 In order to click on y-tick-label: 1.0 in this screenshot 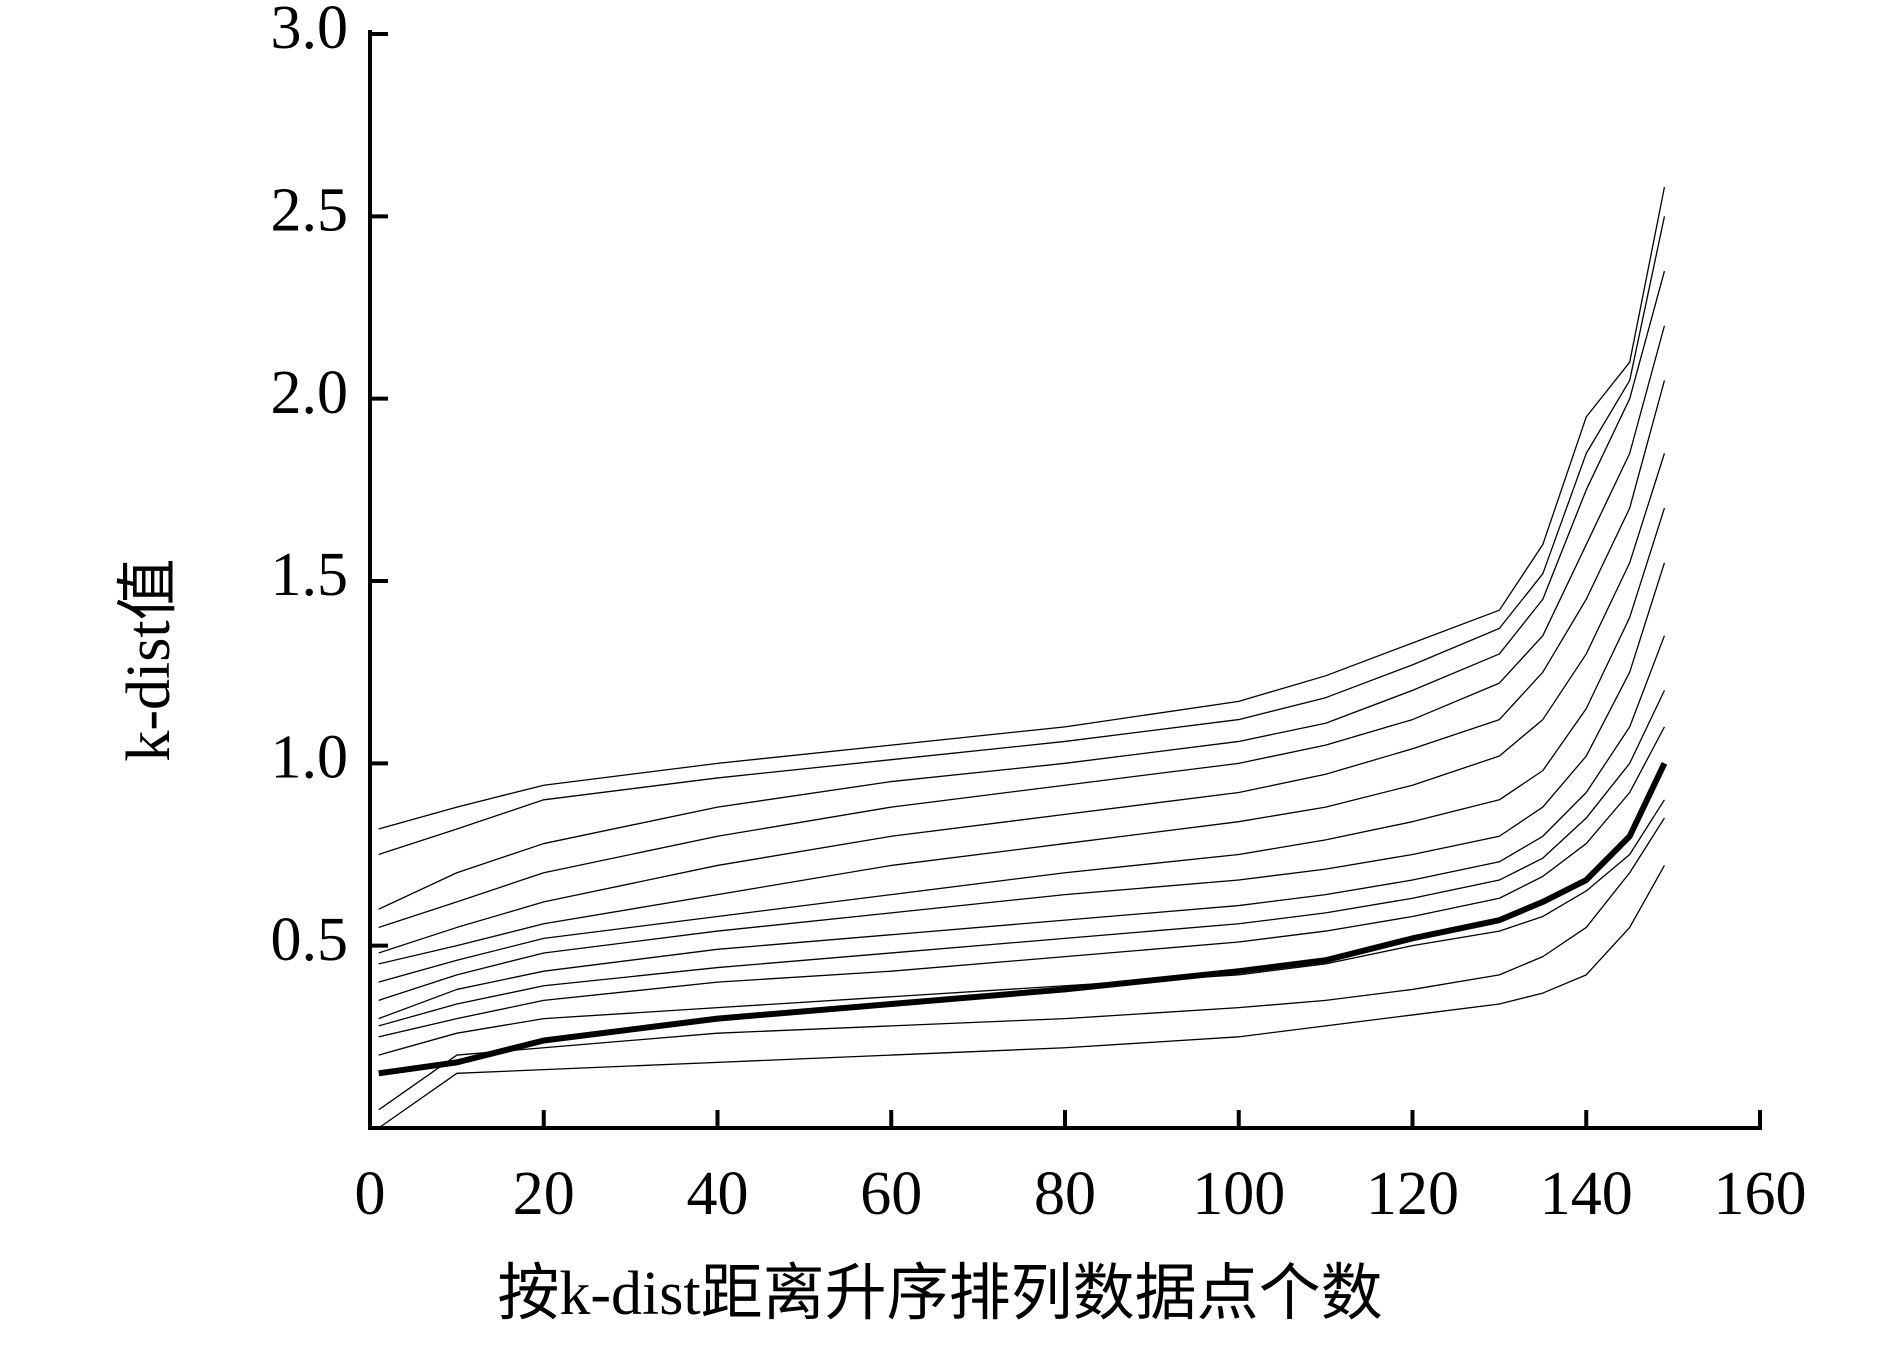, I will do `click(310, 758)`.